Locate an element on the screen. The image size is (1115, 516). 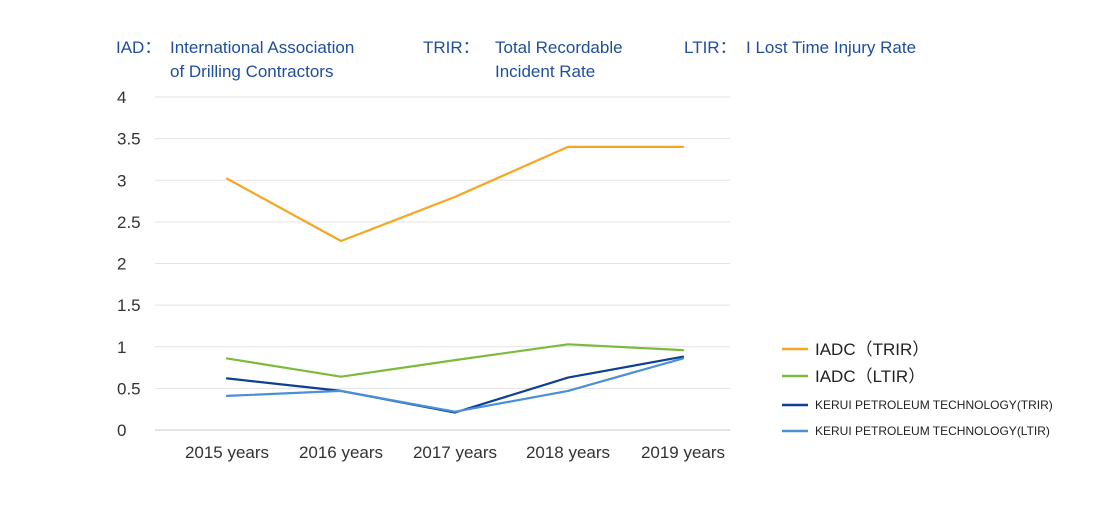
y-tick-label: 3.5 is located at coordinates (129, 139).